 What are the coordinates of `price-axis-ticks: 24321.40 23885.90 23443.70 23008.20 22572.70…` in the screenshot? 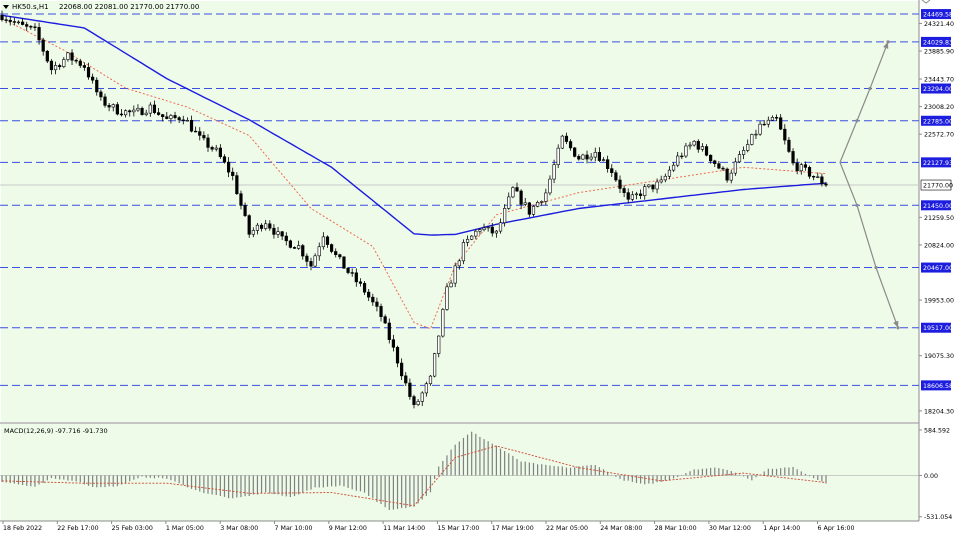 It's located at (936, 218).